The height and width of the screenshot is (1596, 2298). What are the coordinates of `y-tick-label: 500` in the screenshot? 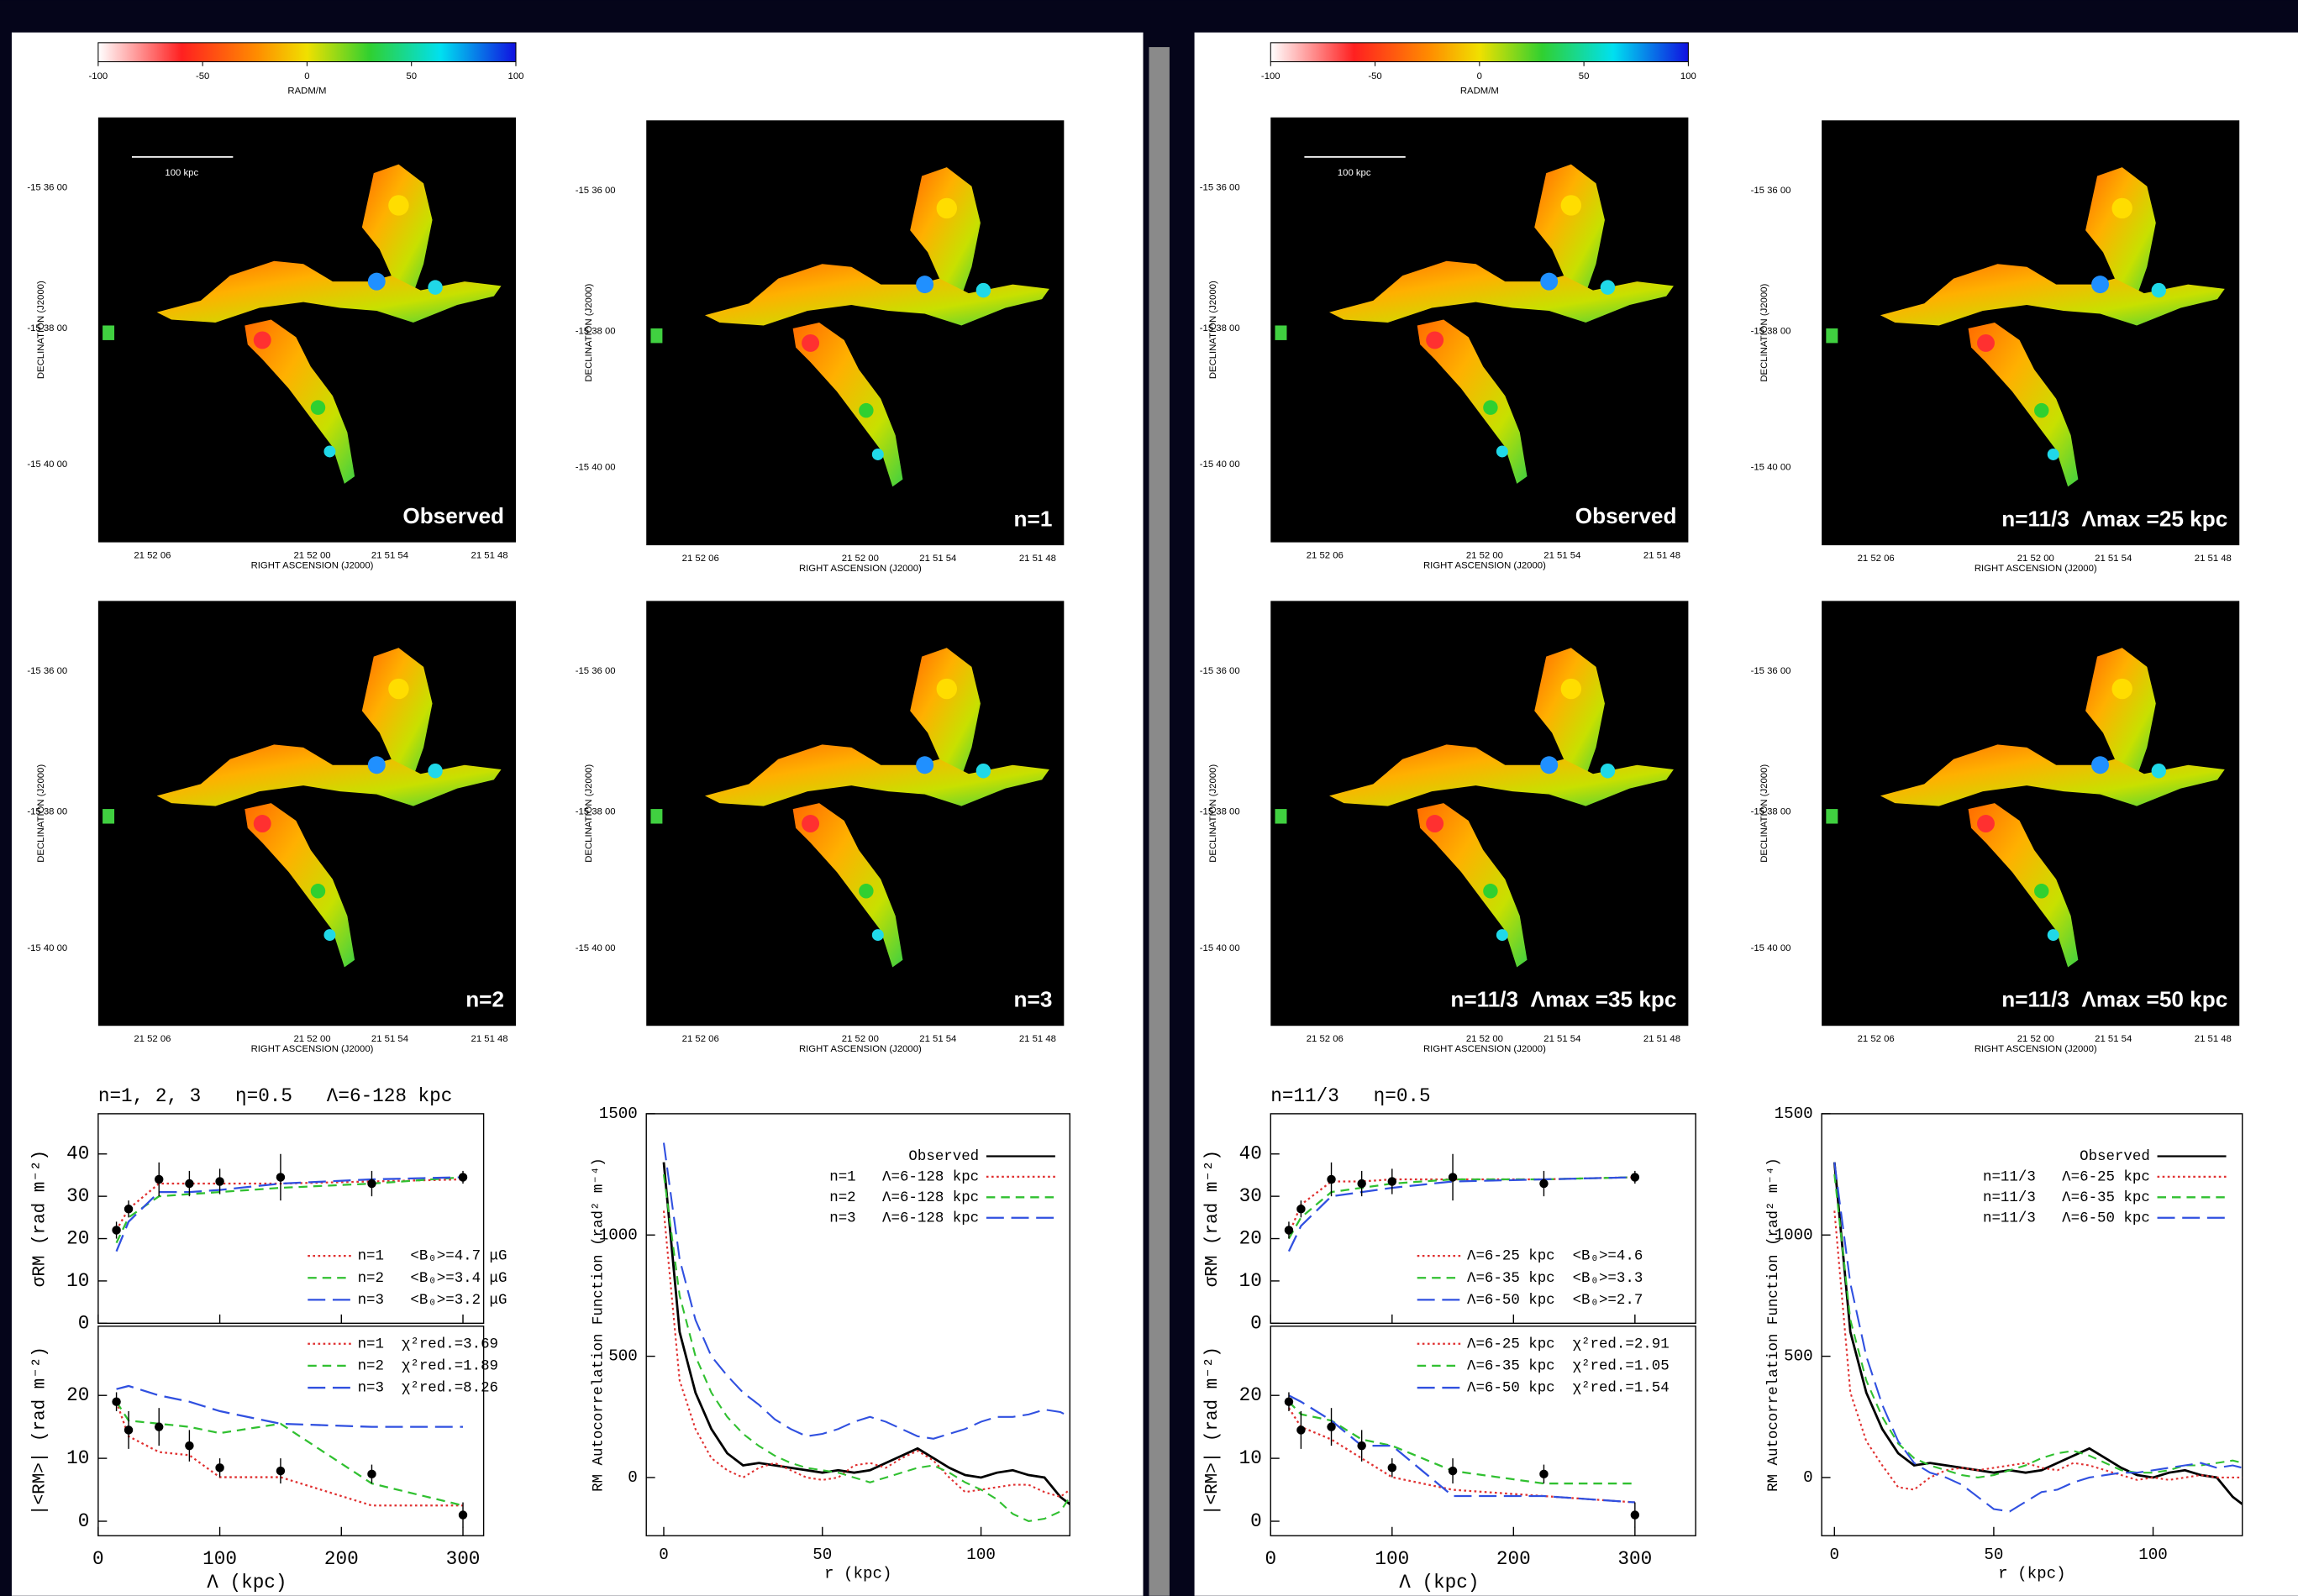 It's located at (623, 1356).